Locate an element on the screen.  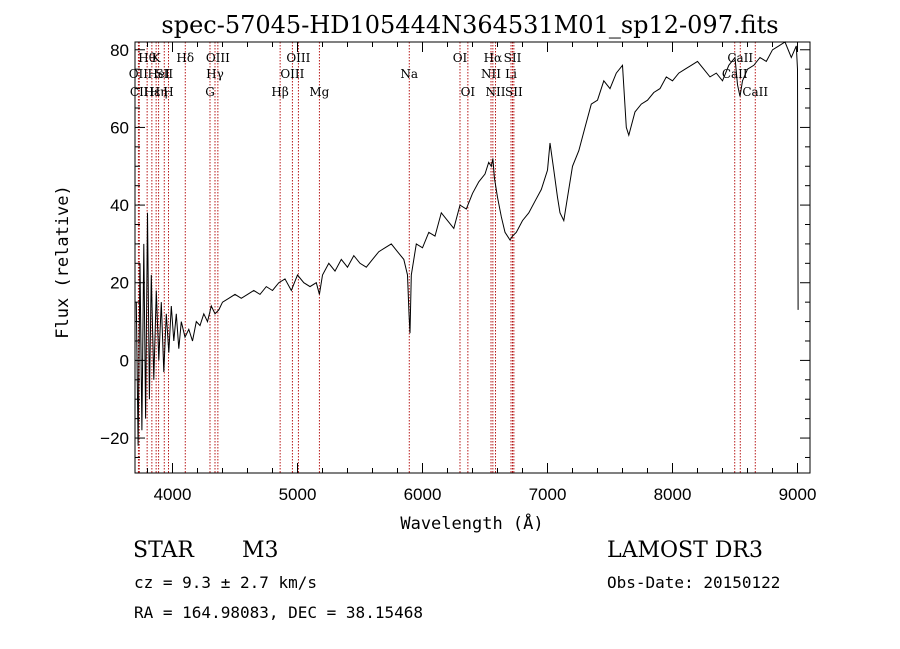
line-label-hη: Hη is located at coordinates (159, 92).